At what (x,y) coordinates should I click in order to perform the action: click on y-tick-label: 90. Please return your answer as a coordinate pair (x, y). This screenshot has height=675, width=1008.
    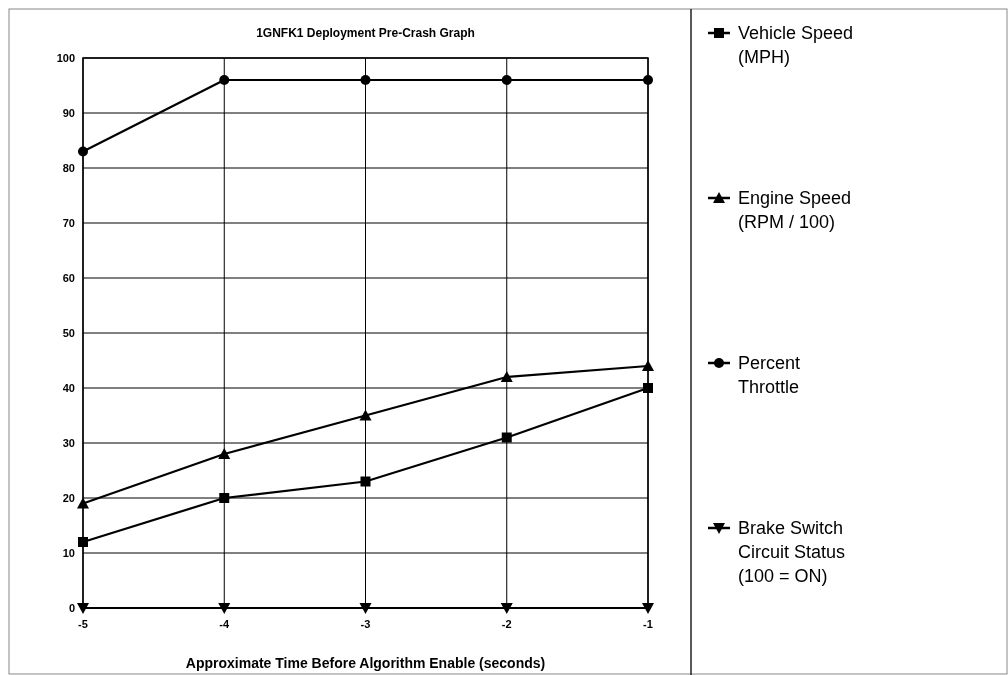
    Looking at the image, I should click on (68, 113).